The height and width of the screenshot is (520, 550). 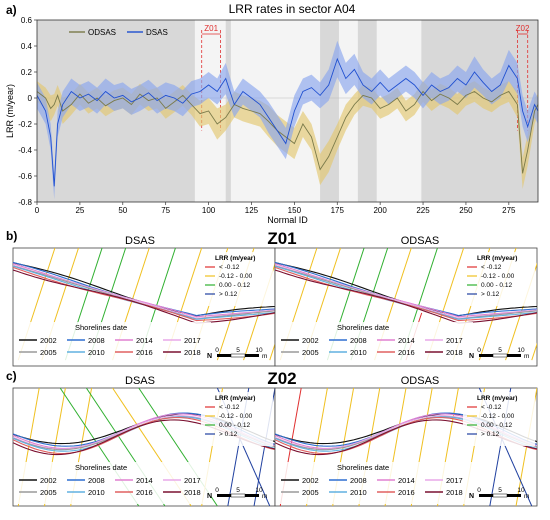 What do you see at coordinates (406, 296) in the screenshot?
I see `shoreline-2018` at bounding box center [406, 296].